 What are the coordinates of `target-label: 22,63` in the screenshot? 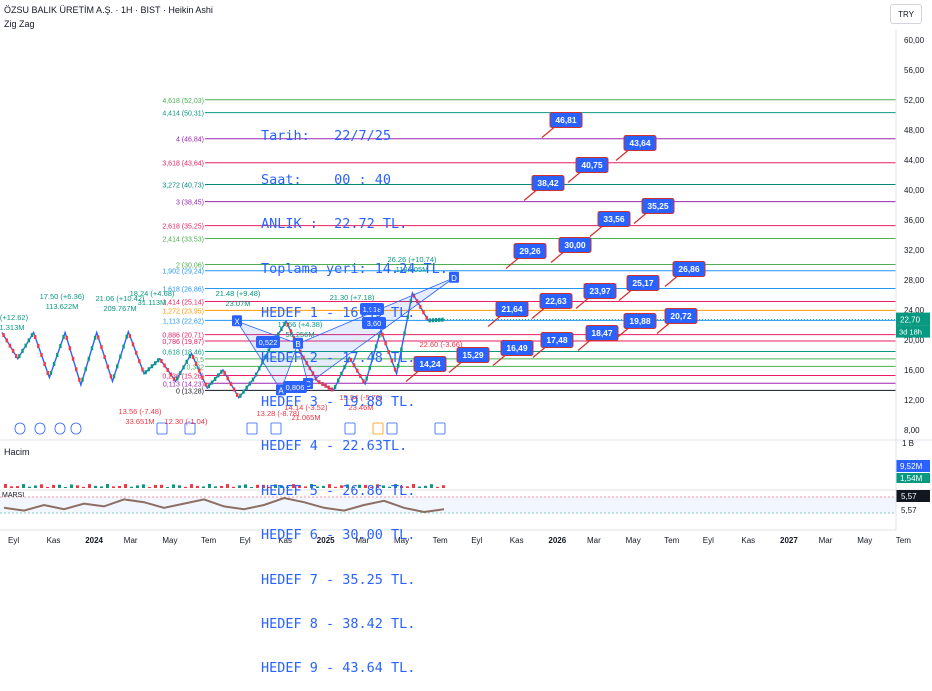 It's located at (556, 301).